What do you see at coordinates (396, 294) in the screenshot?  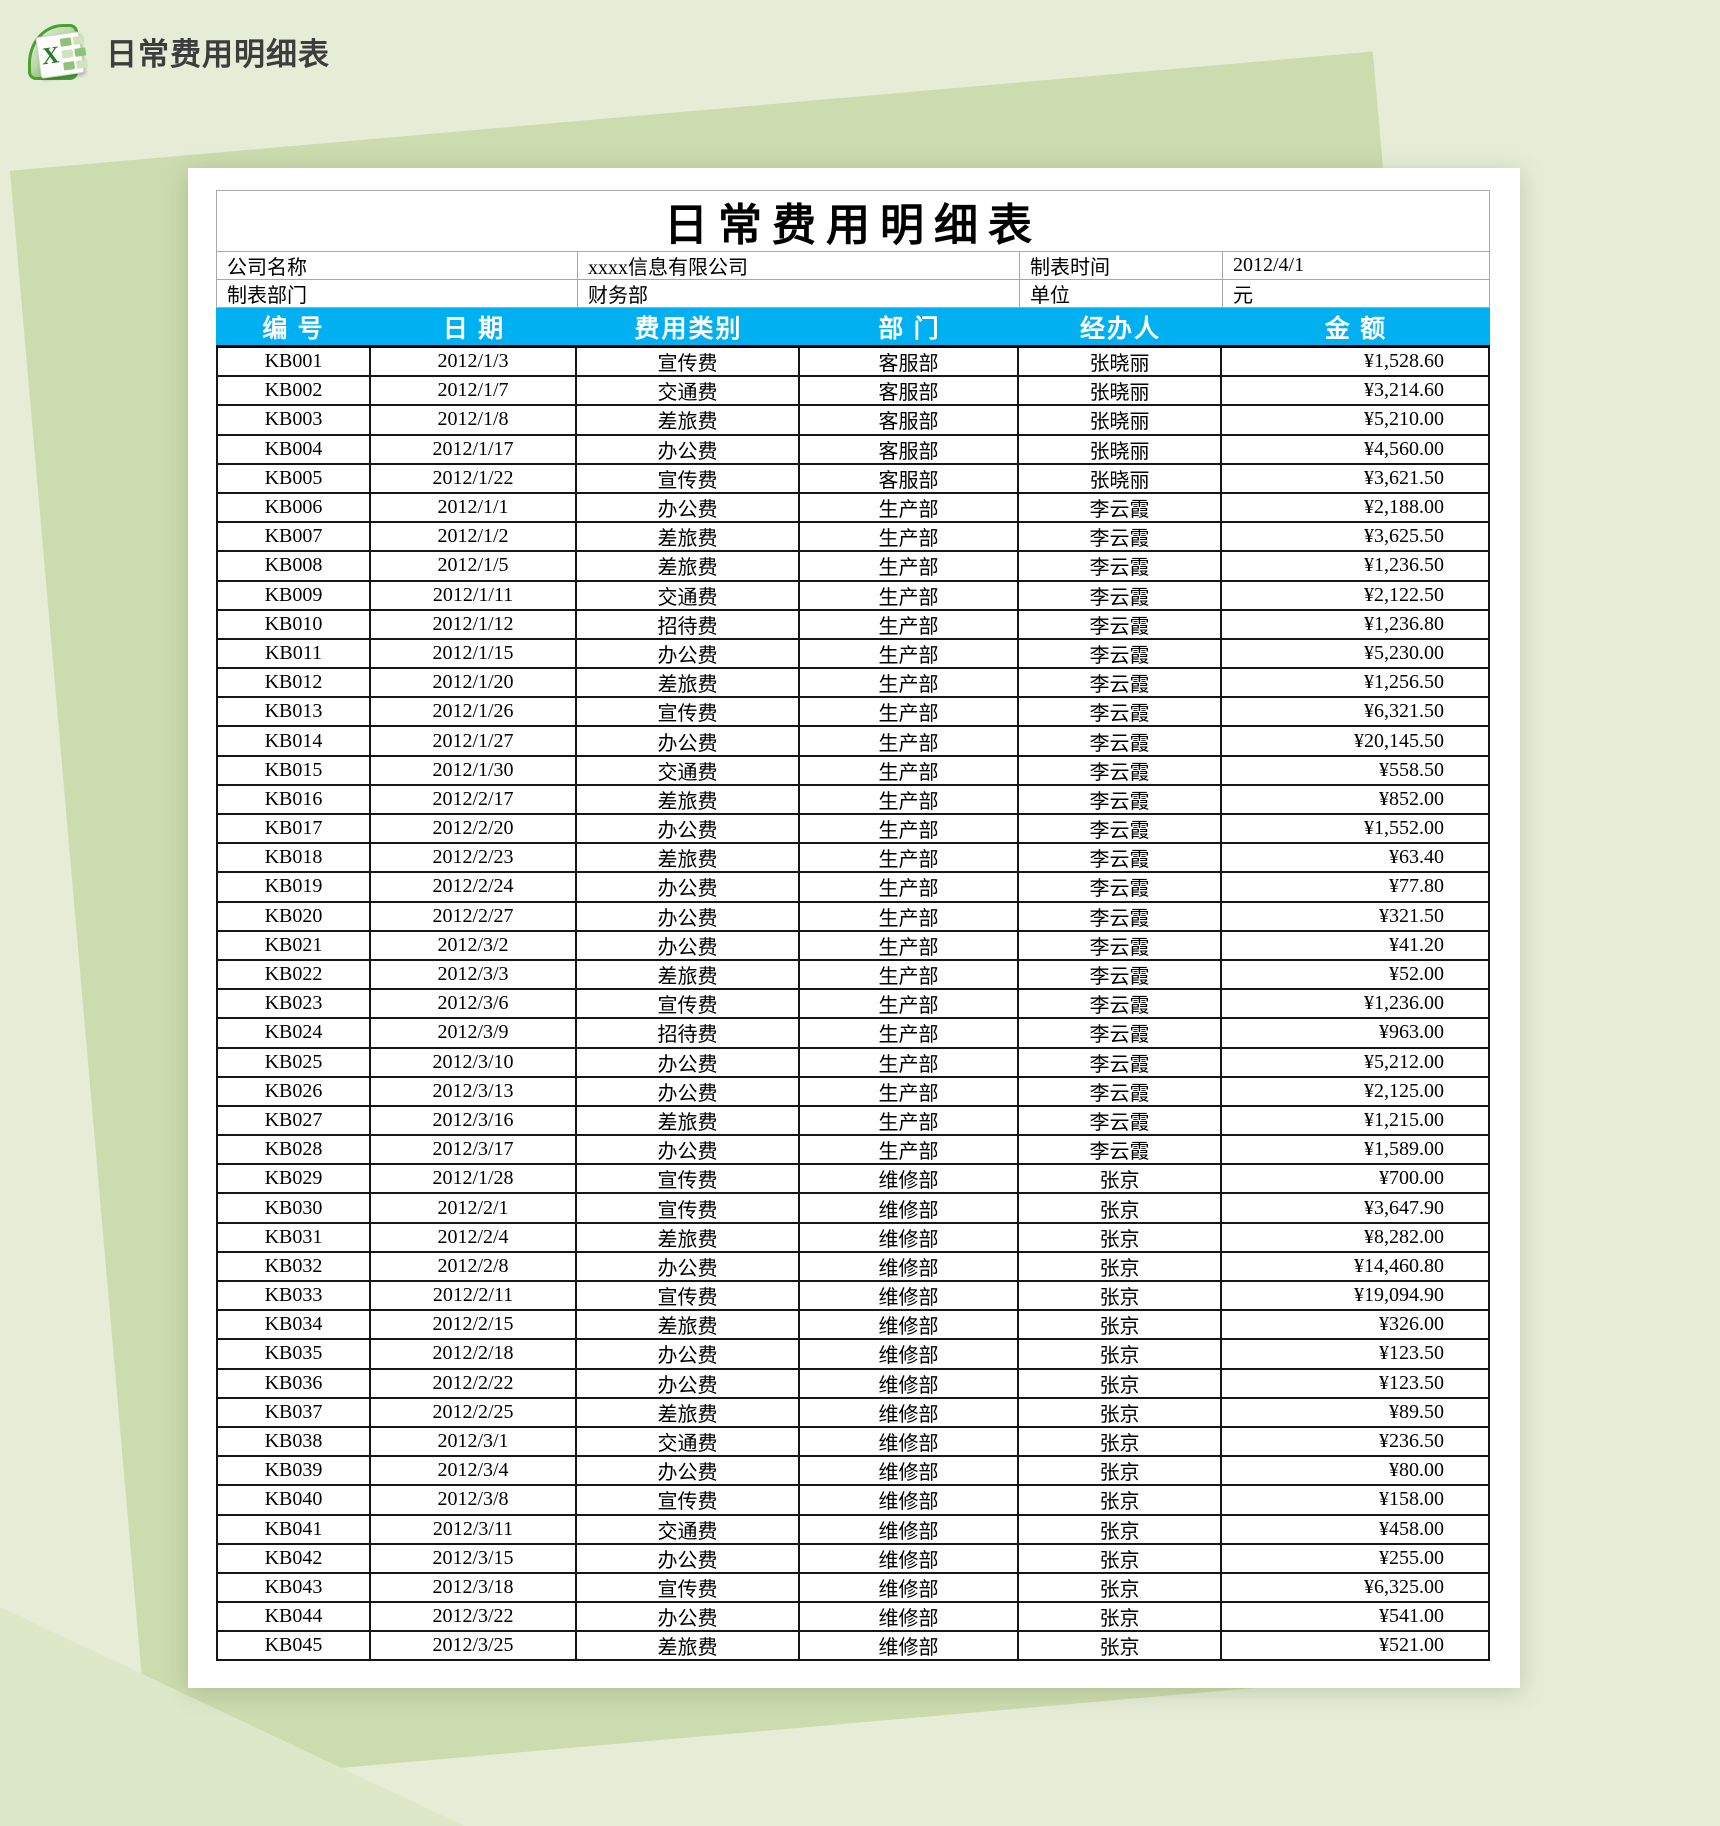 I see `dept-label: 制表部门` at bounding box center [396, 294].